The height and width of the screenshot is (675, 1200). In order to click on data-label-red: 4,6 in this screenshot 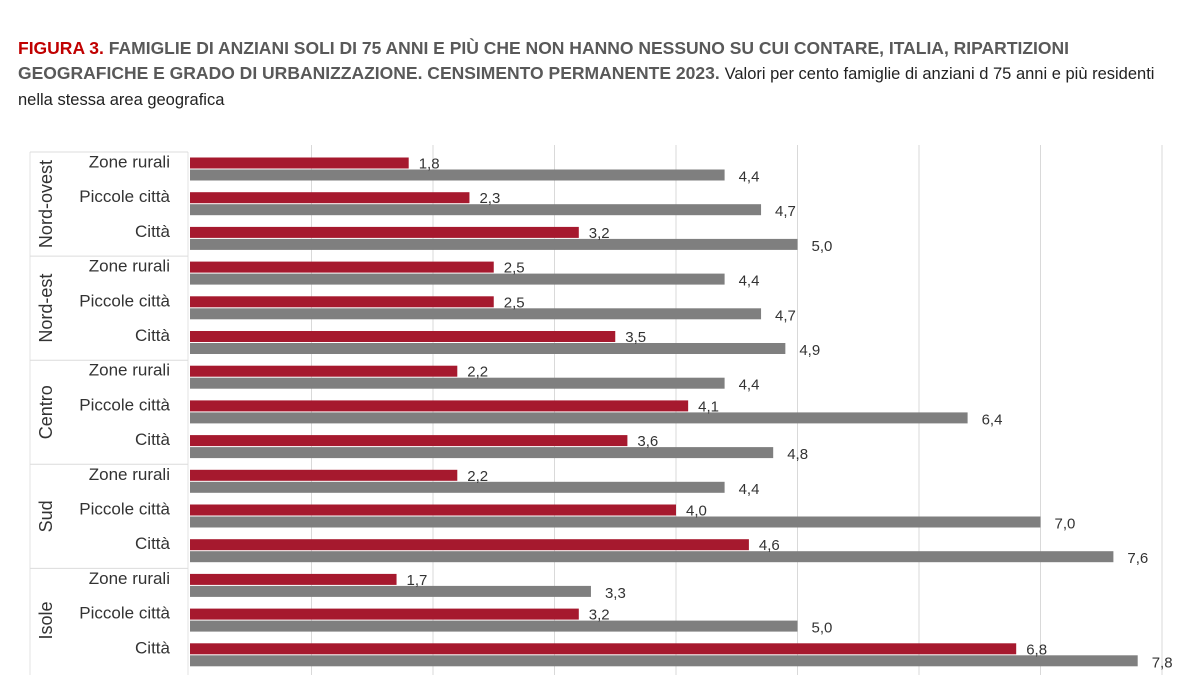, I will do `click(769, 545)`.